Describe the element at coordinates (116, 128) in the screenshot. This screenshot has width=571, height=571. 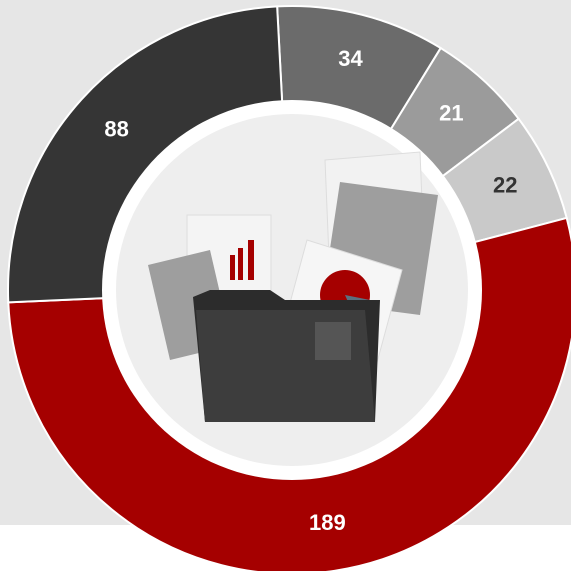
I see `value-label: 88` at that location.